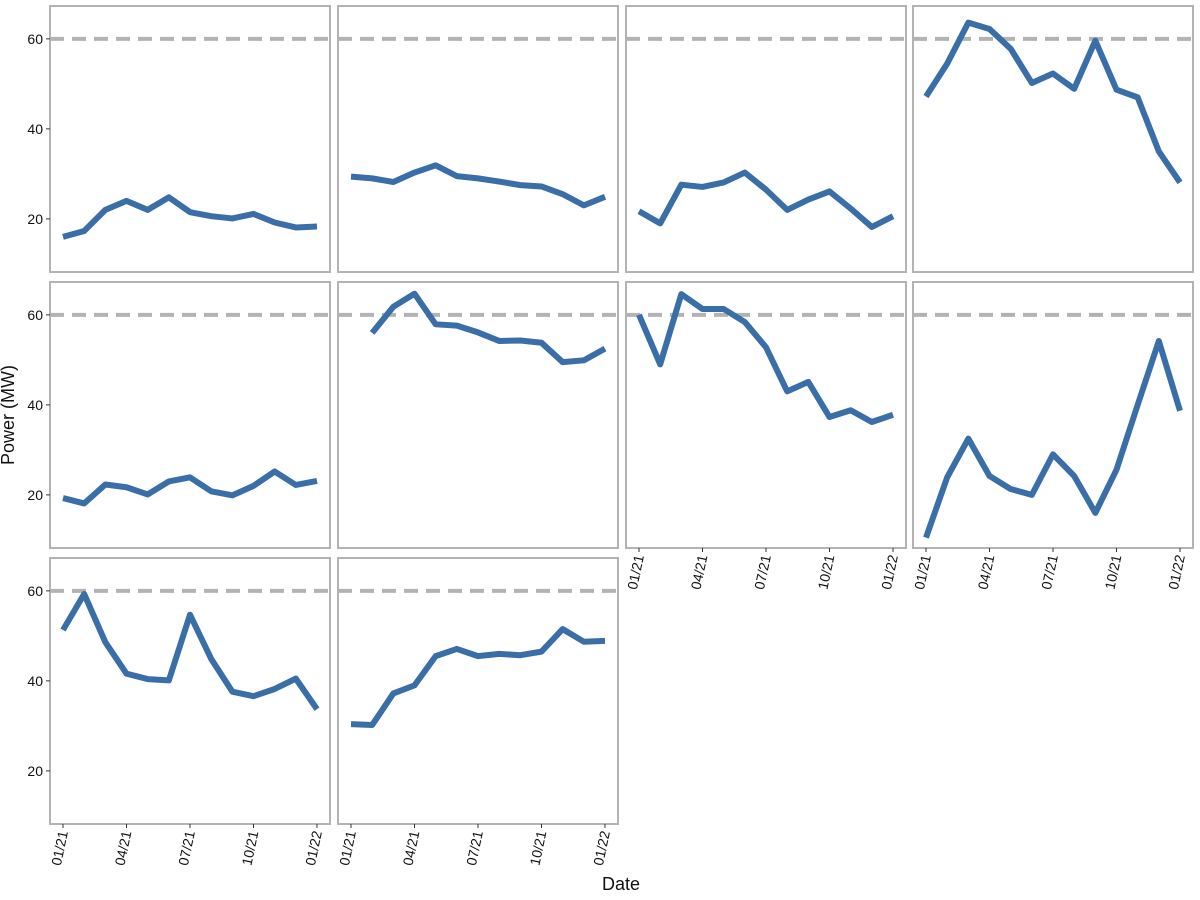 The width and height of the screenshot is (1200, 900). Describe the element at coordinates (621, 884) in the screenshot. I see `x-axis-label: Date` at that location.